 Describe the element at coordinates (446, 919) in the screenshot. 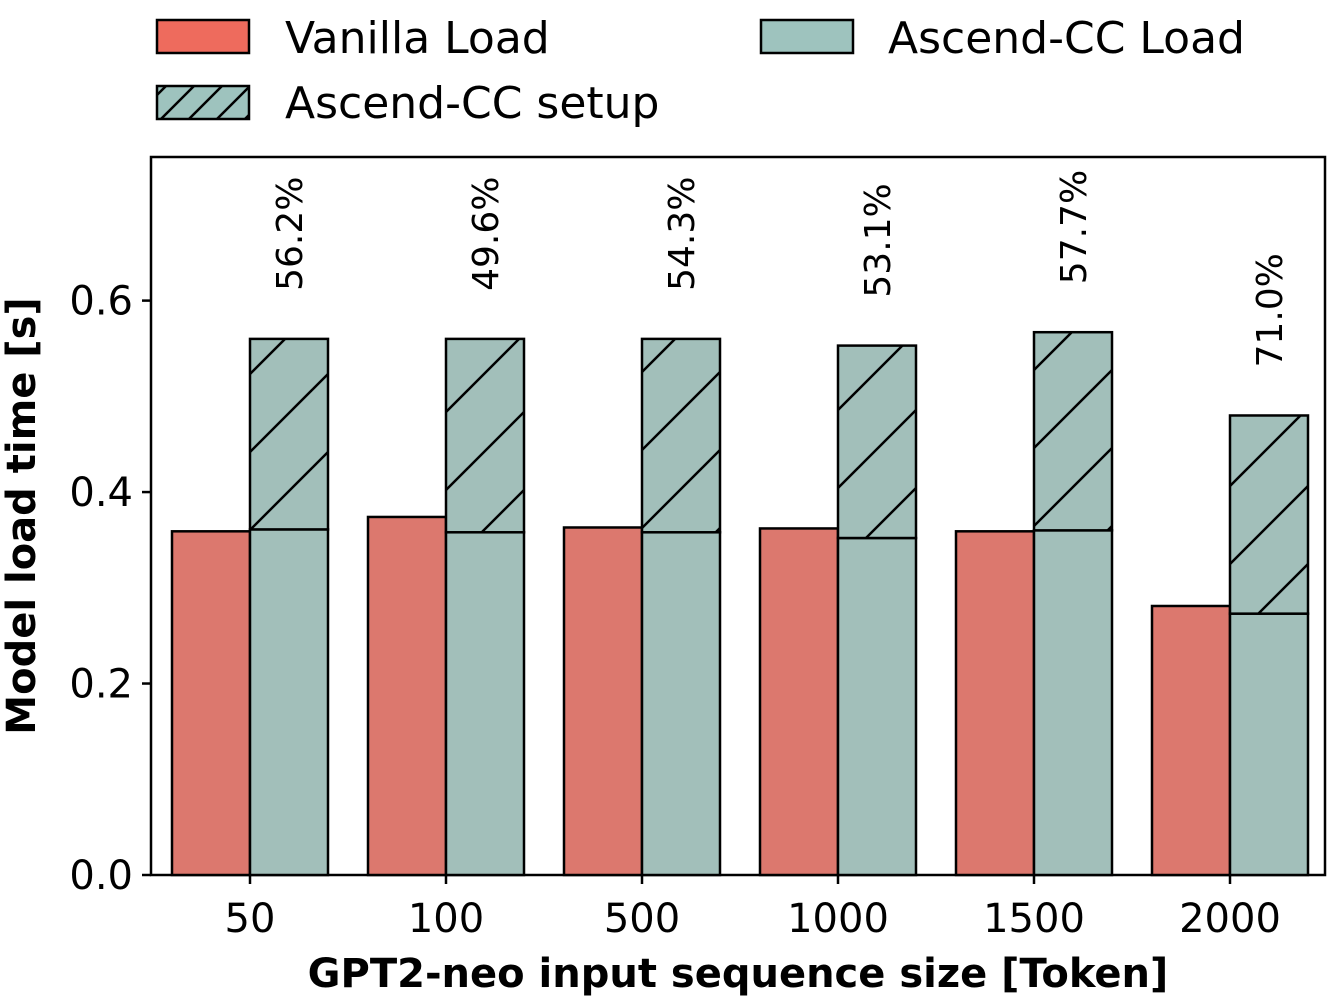

I see `x-tick-label-100: 100` at that location.